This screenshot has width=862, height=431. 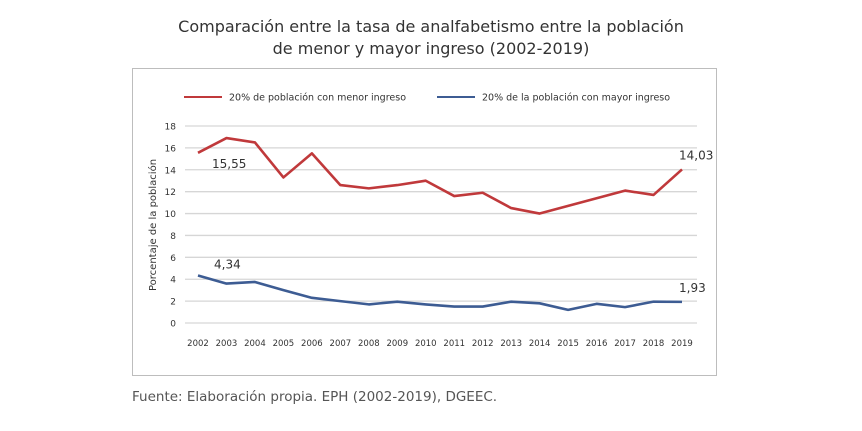 What do you see at coordinates (431, 48) in the screenshot?
I see `chart-title-line2: de menor y mayor ingreso (2002-2019)` at bounding box center [431, 48].